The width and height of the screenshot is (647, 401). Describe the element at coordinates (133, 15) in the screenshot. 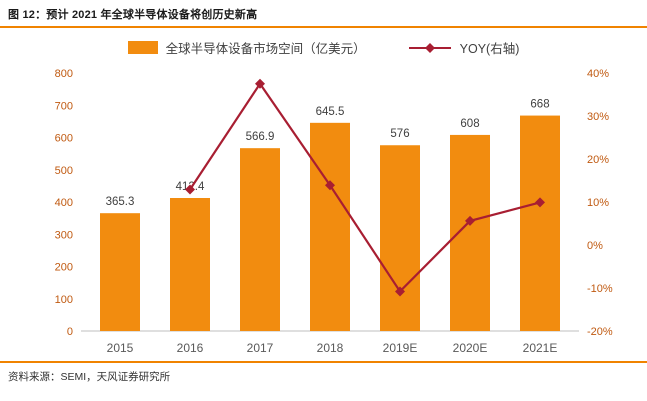

I see `figure-title: 图 12：预计 2021 年全球半导体设备将创历史新高` at that location.